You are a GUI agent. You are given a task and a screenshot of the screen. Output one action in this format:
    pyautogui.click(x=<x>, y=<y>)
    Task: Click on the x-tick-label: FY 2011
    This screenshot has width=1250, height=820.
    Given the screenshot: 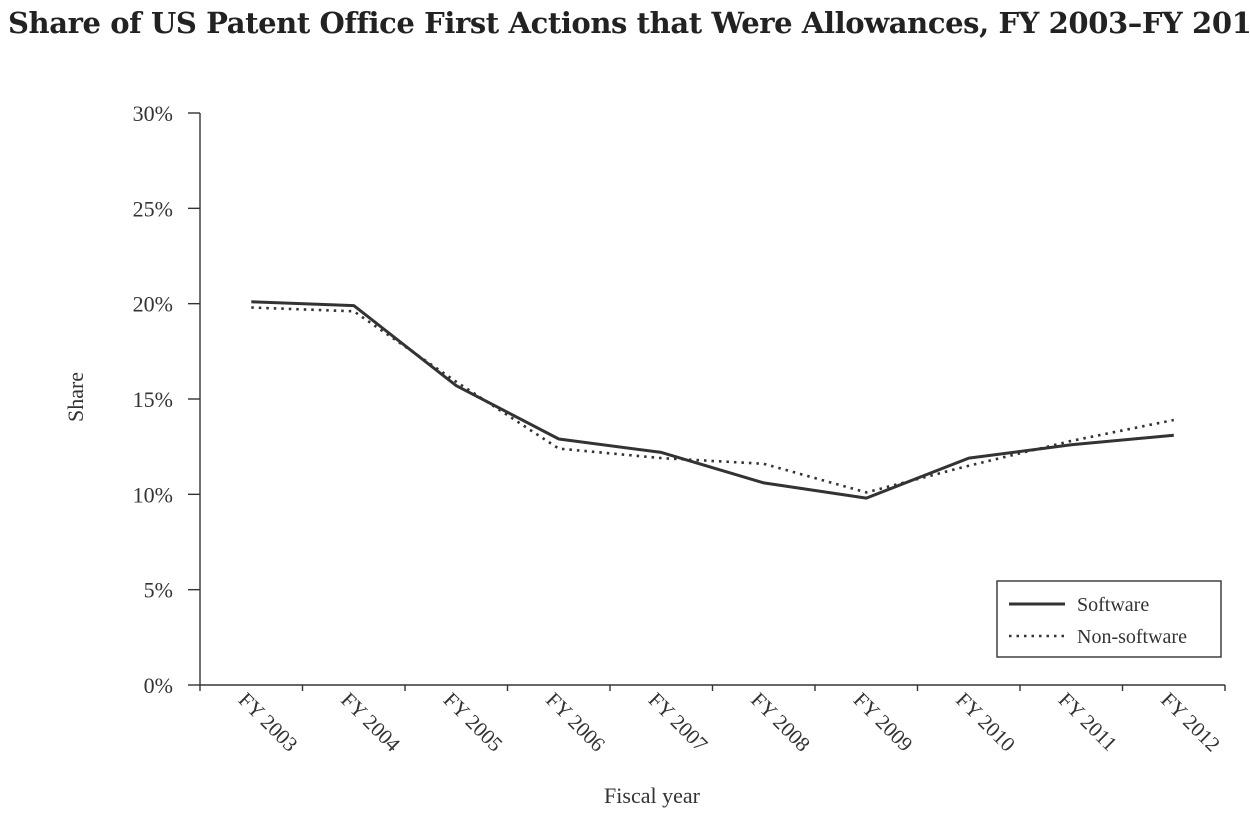 What is the action you would take?
    pyautogui.click(x=1088, y=722)
    